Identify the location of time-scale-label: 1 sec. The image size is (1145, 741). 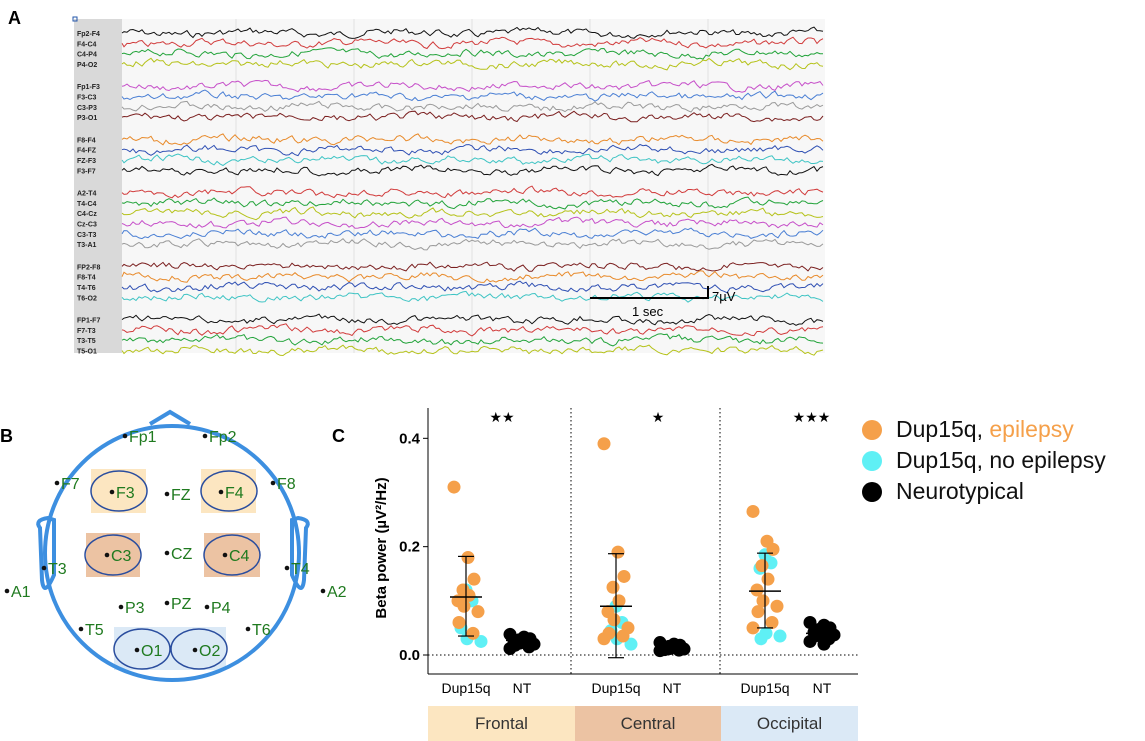
(648, 311).